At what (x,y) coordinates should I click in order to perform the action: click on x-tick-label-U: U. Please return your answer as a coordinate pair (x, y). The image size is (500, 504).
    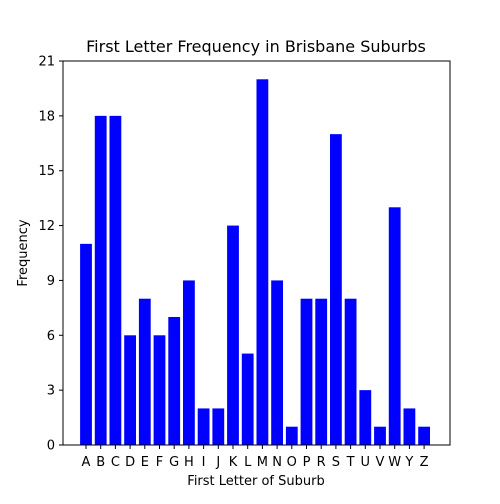
    Looking at the image, I should click on (366, 462).